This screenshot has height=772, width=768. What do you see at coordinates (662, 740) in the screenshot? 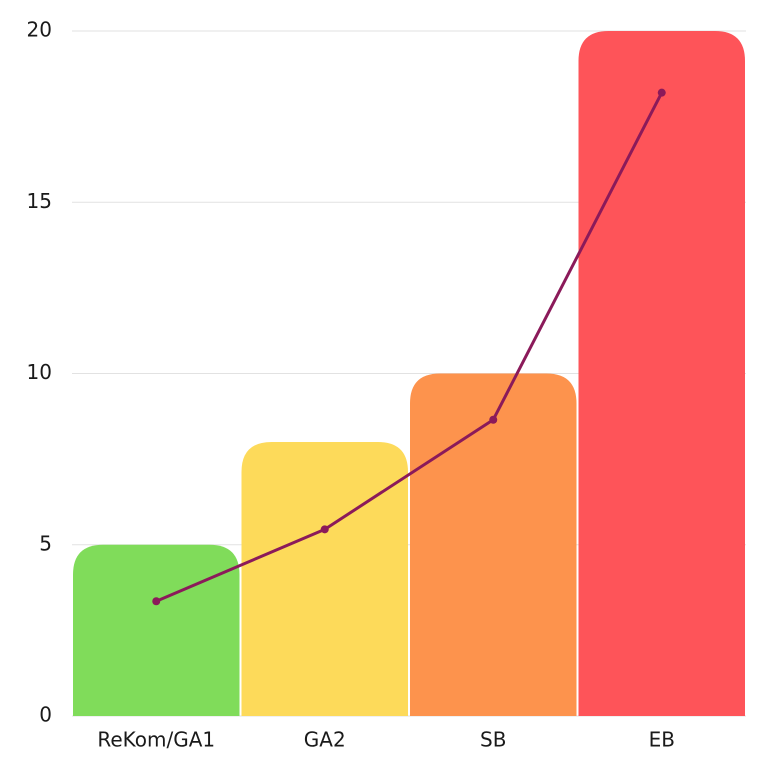
I see `x-tick-label: EB` at bounding box center [662, 740].